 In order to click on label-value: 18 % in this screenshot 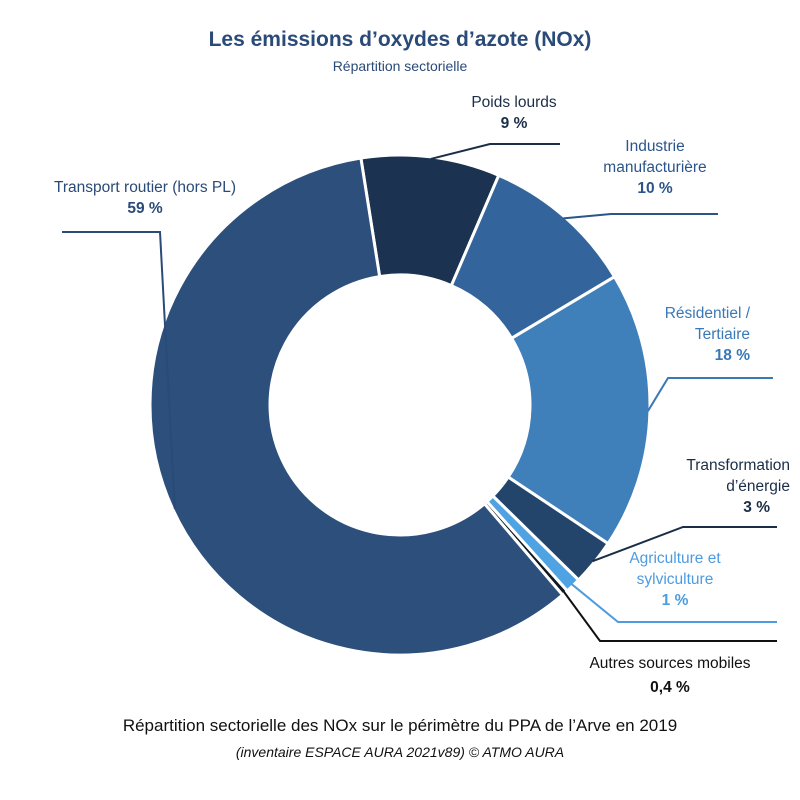, I will do `click(732, 355)`.